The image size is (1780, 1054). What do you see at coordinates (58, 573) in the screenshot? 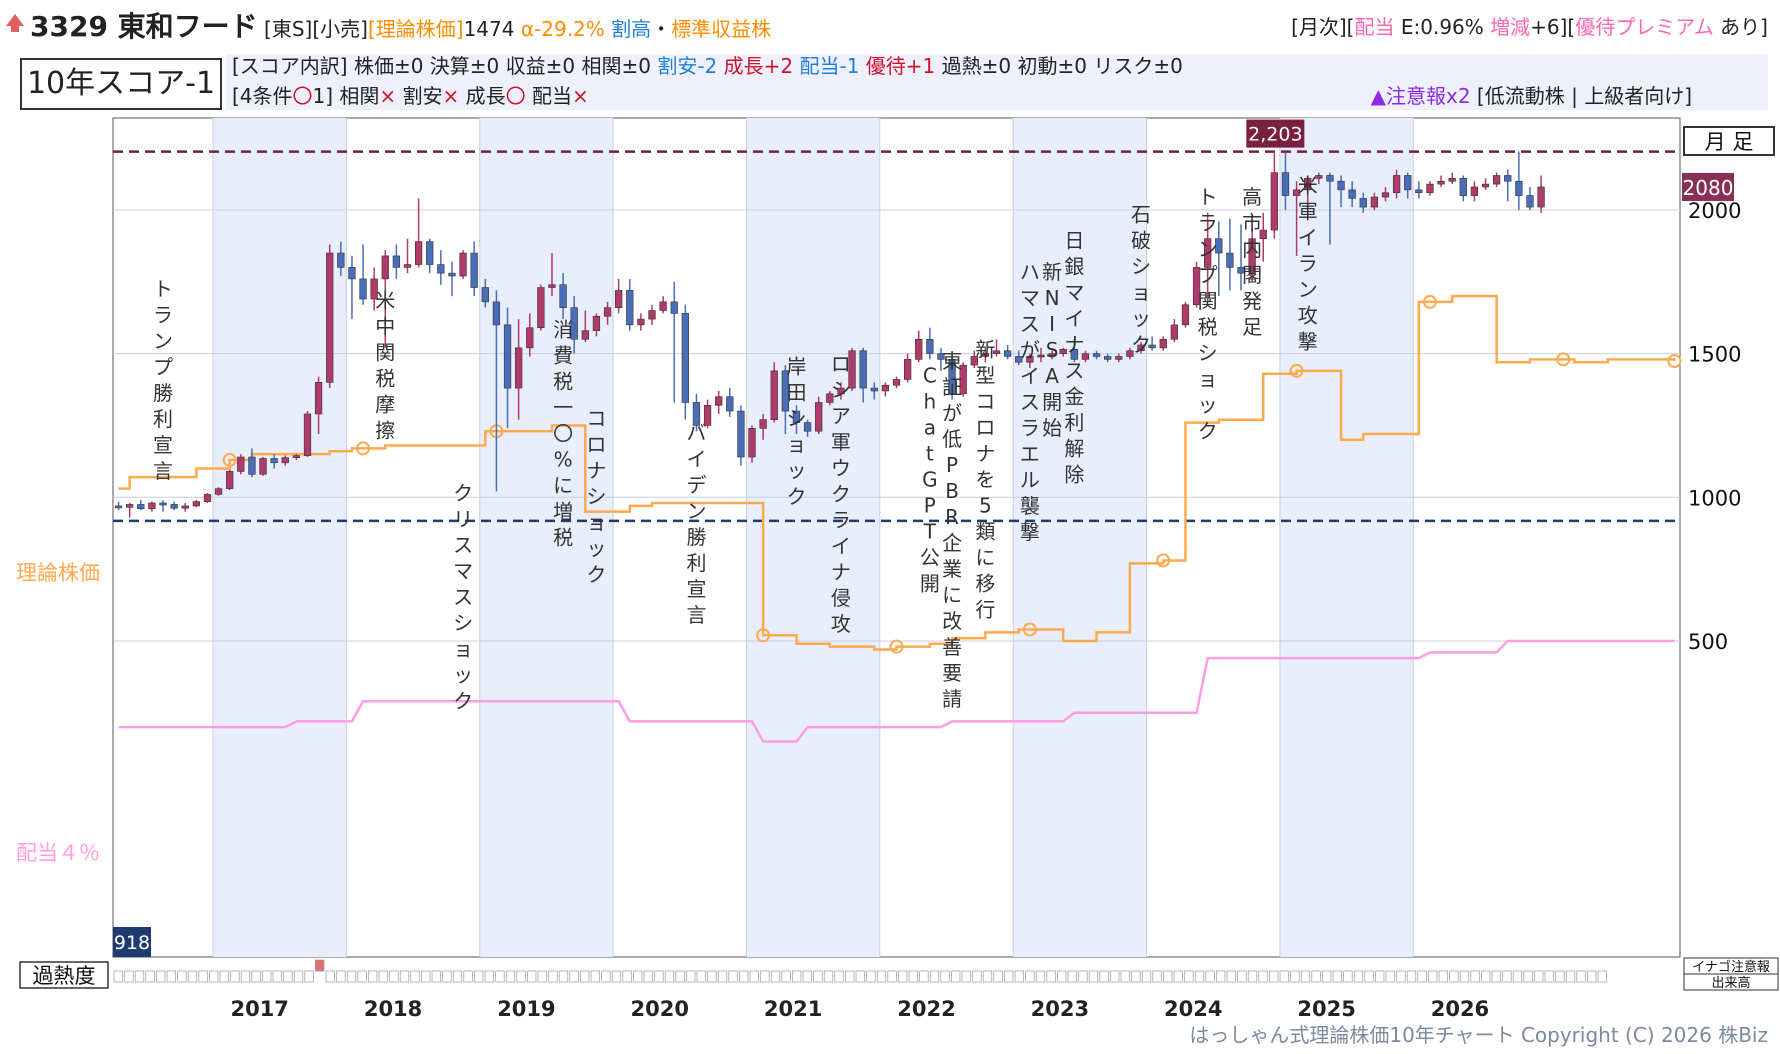
I see `theory-line-label: 理論株価` at bounding box center [58, 573].